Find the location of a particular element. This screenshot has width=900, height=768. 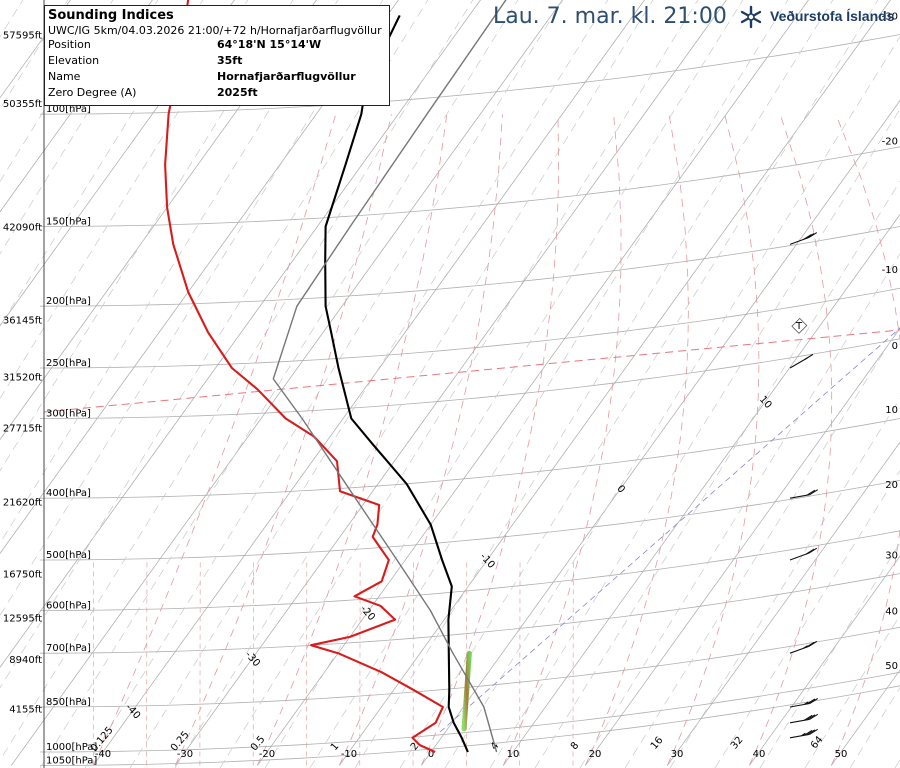

isotherm-label: 10 is located at coordinates (765, 402).